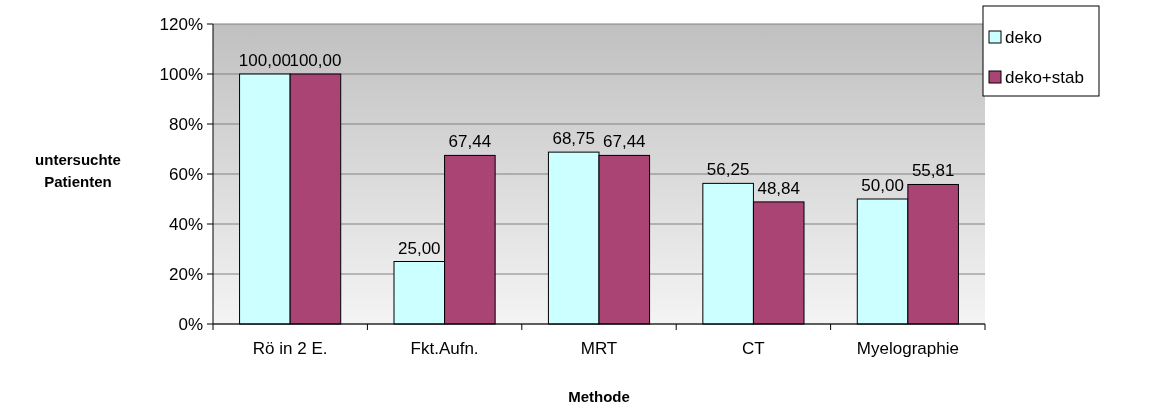 This screenshot has height=414, width=1154. I want to click on y-tick-label: 120%, so click(181, 24).